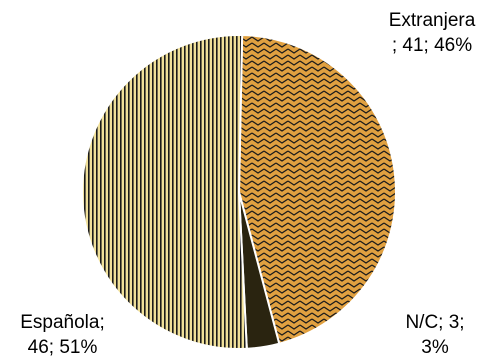 The width and height of the screenshot is (501, 360). I want to click on slice-label-extranjera-line2: ; 41; 46%, so click(432, 45).